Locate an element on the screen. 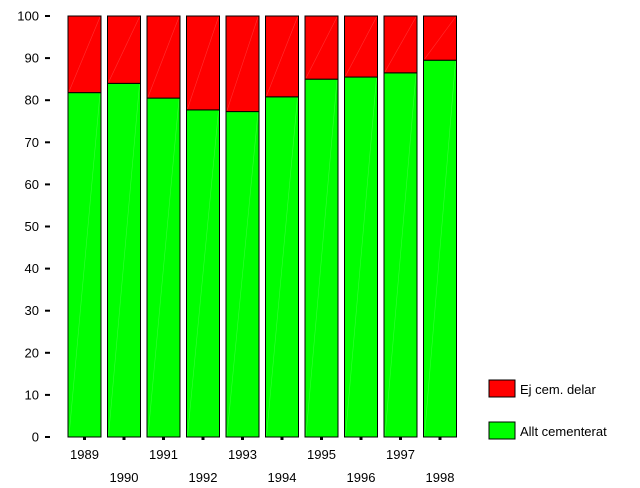 The image size is (640, 488). x-tick-label-1998: 1998 is located at coordinates (440, 477).